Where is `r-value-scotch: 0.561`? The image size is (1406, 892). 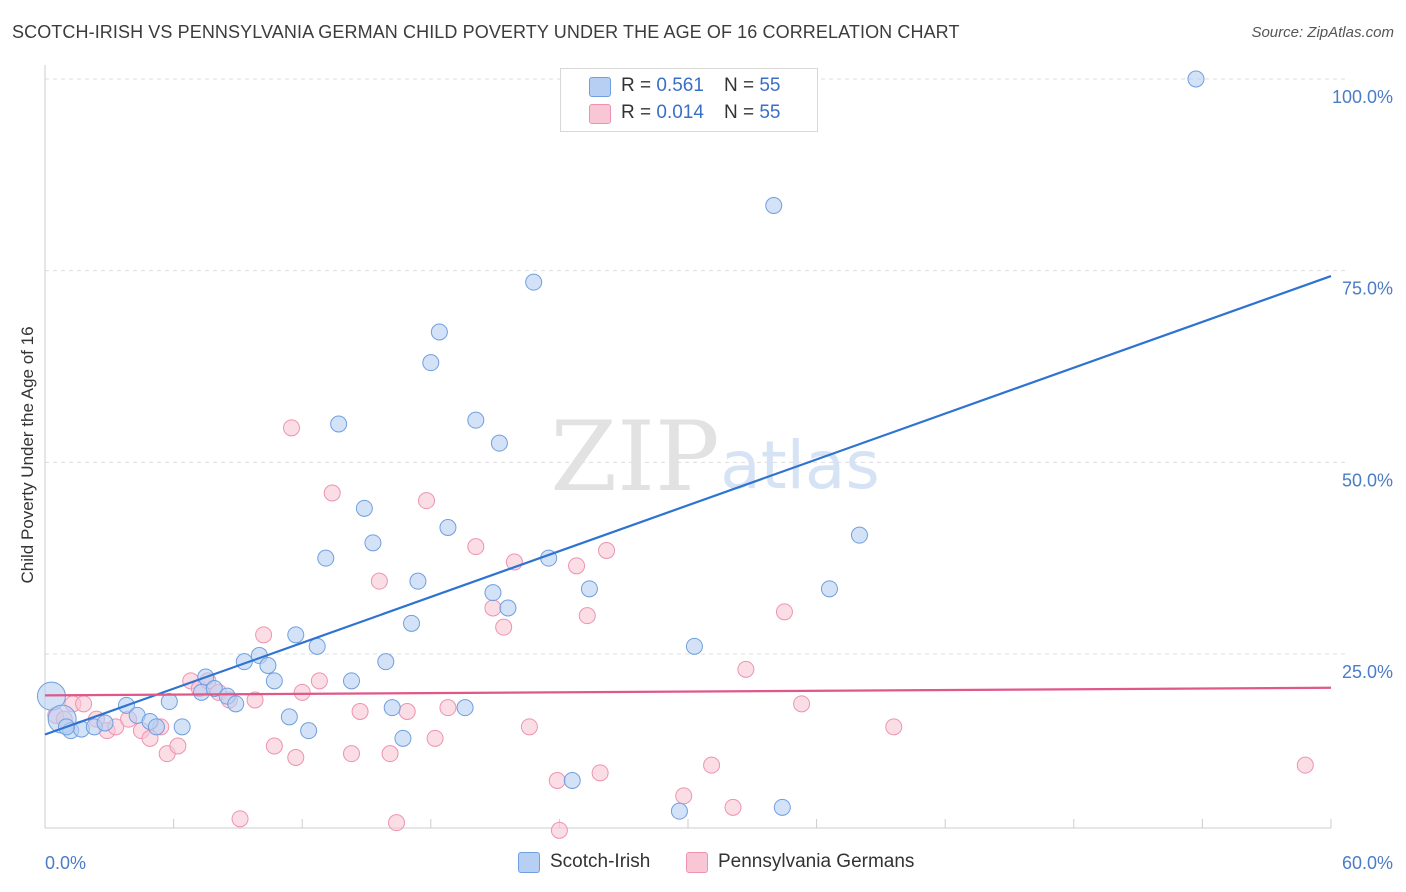
r-value-scotch: 0.561 is located at coordinates (680, 85).